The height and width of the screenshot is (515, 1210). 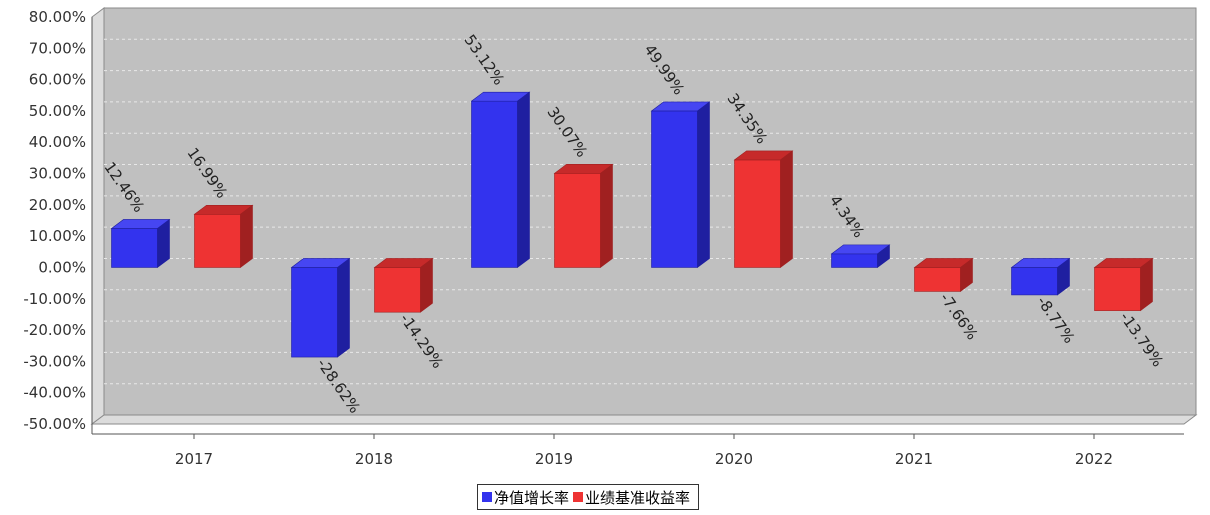 What do you see at coordinates (644, 419) in the screenshot?
I see `plot-floor` at bounding box center [644, 419].